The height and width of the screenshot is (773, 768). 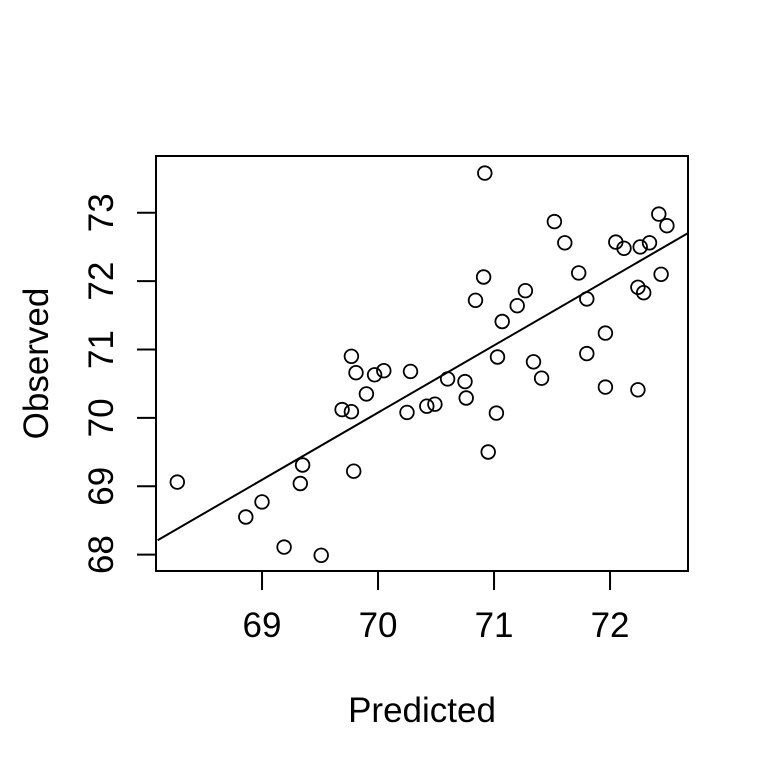 I want to click on x-tick-label: 69, so click(x=262, y=625).